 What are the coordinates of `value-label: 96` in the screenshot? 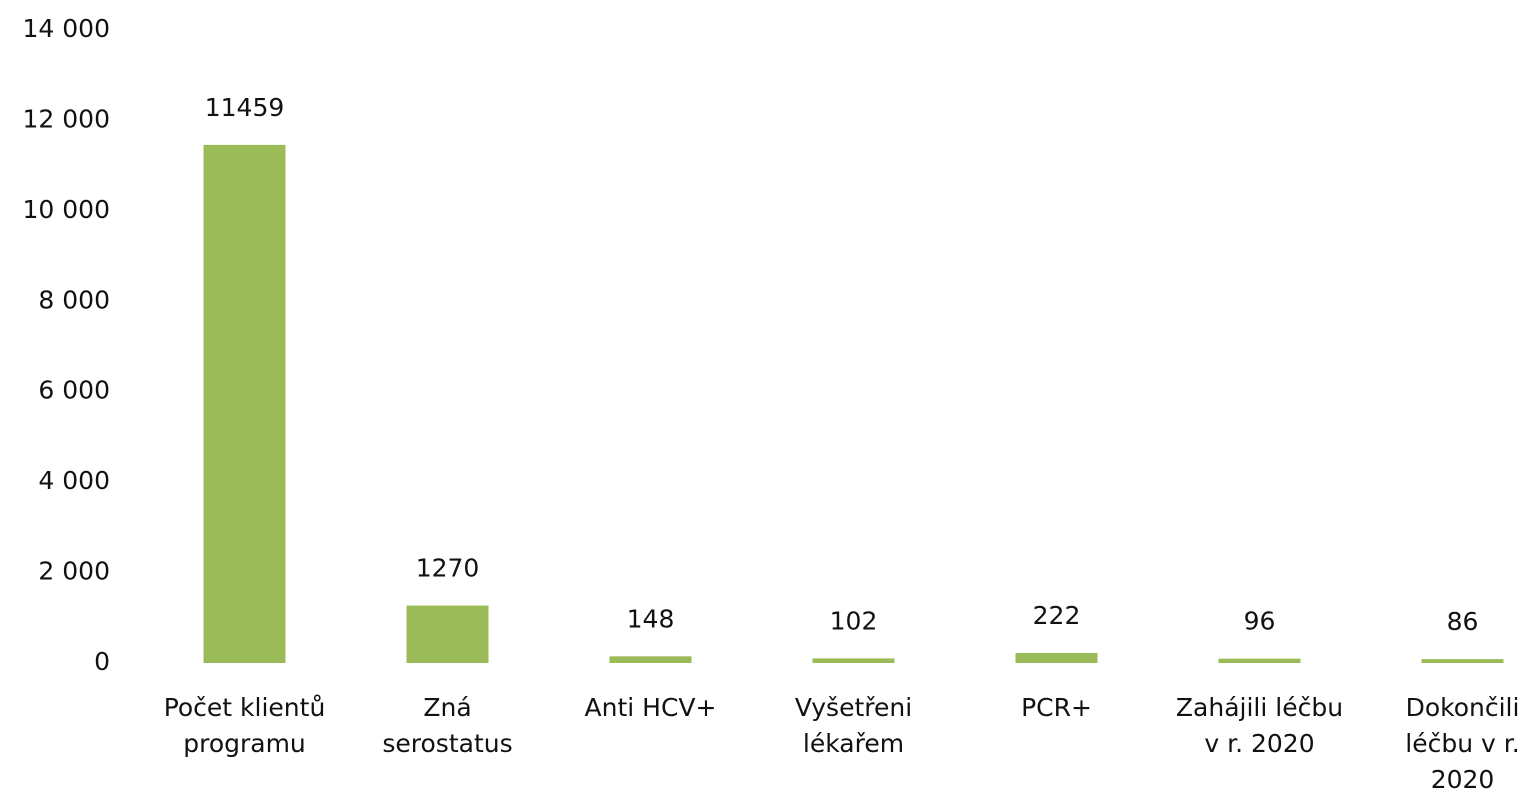 It's located at (1260, 621).